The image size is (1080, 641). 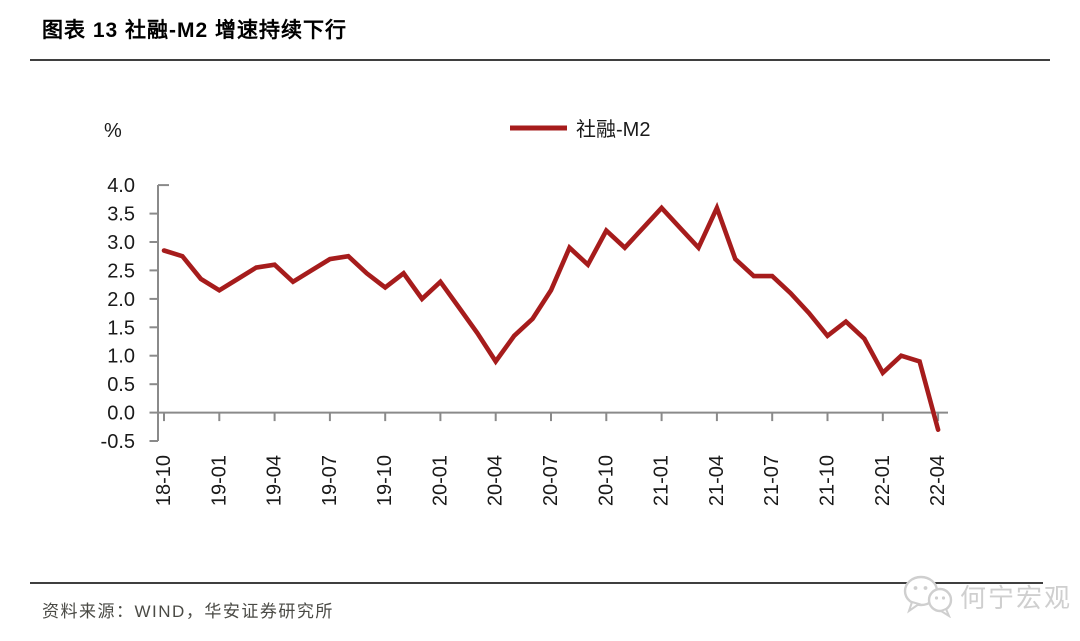 I want to click on source-note: 资料来源：WIND，华安证券研究所, so click(x=188, y=611).